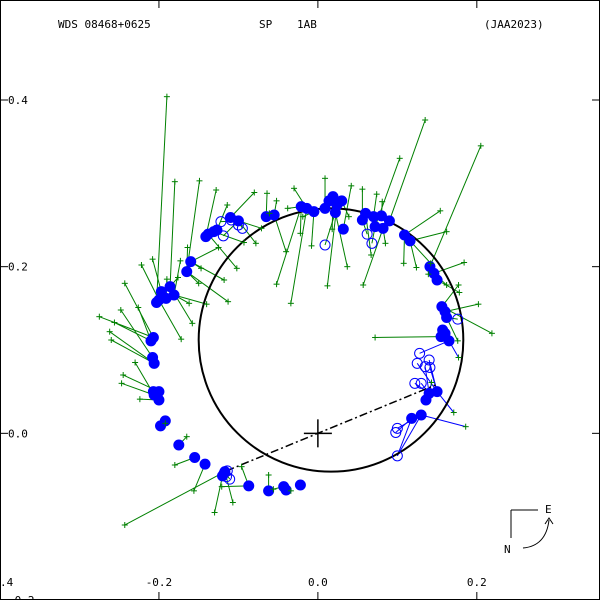 This screenshot has height=600, width=600. Describe the element at coordinates (301, 24) in the screenshot. I see `header: WDS 08468+0625 SP 1AB (JAA2023)` at that location.